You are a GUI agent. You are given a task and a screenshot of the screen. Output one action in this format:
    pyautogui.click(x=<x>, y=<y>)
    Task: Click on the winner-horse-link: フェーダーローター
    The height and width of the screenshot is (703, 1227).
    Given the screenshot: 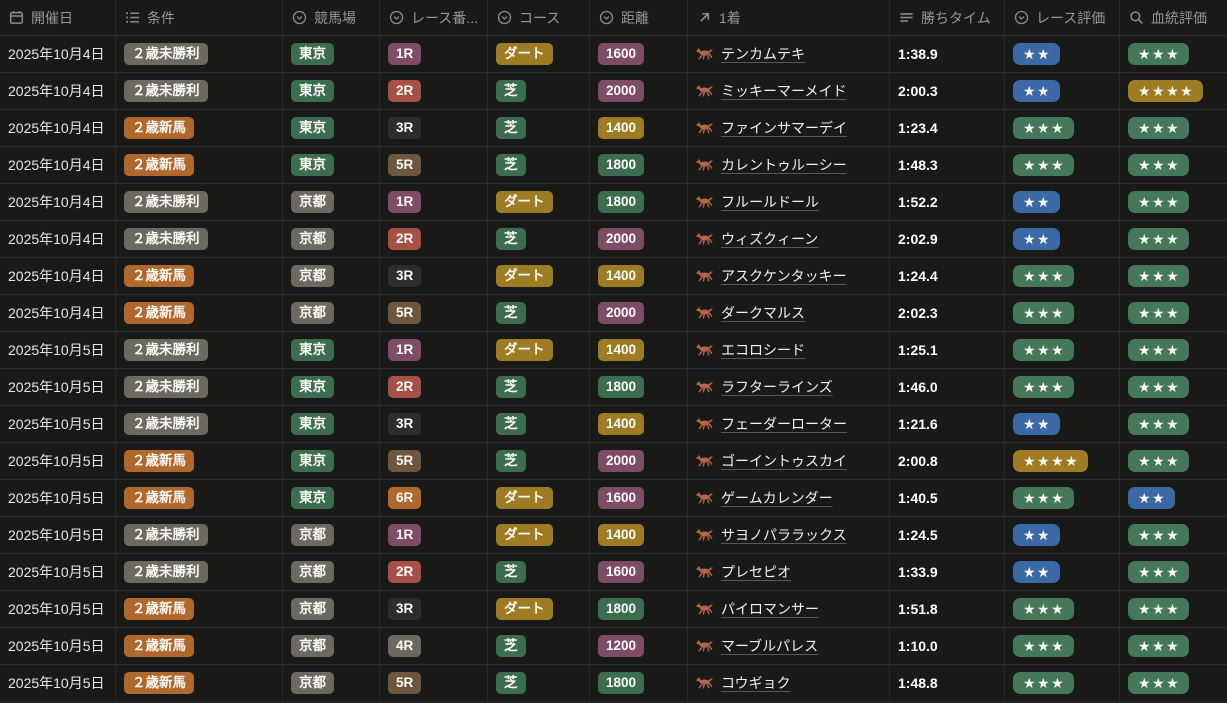 What is the action you would take?
    pyautogui.click(x=784, y=424)
    